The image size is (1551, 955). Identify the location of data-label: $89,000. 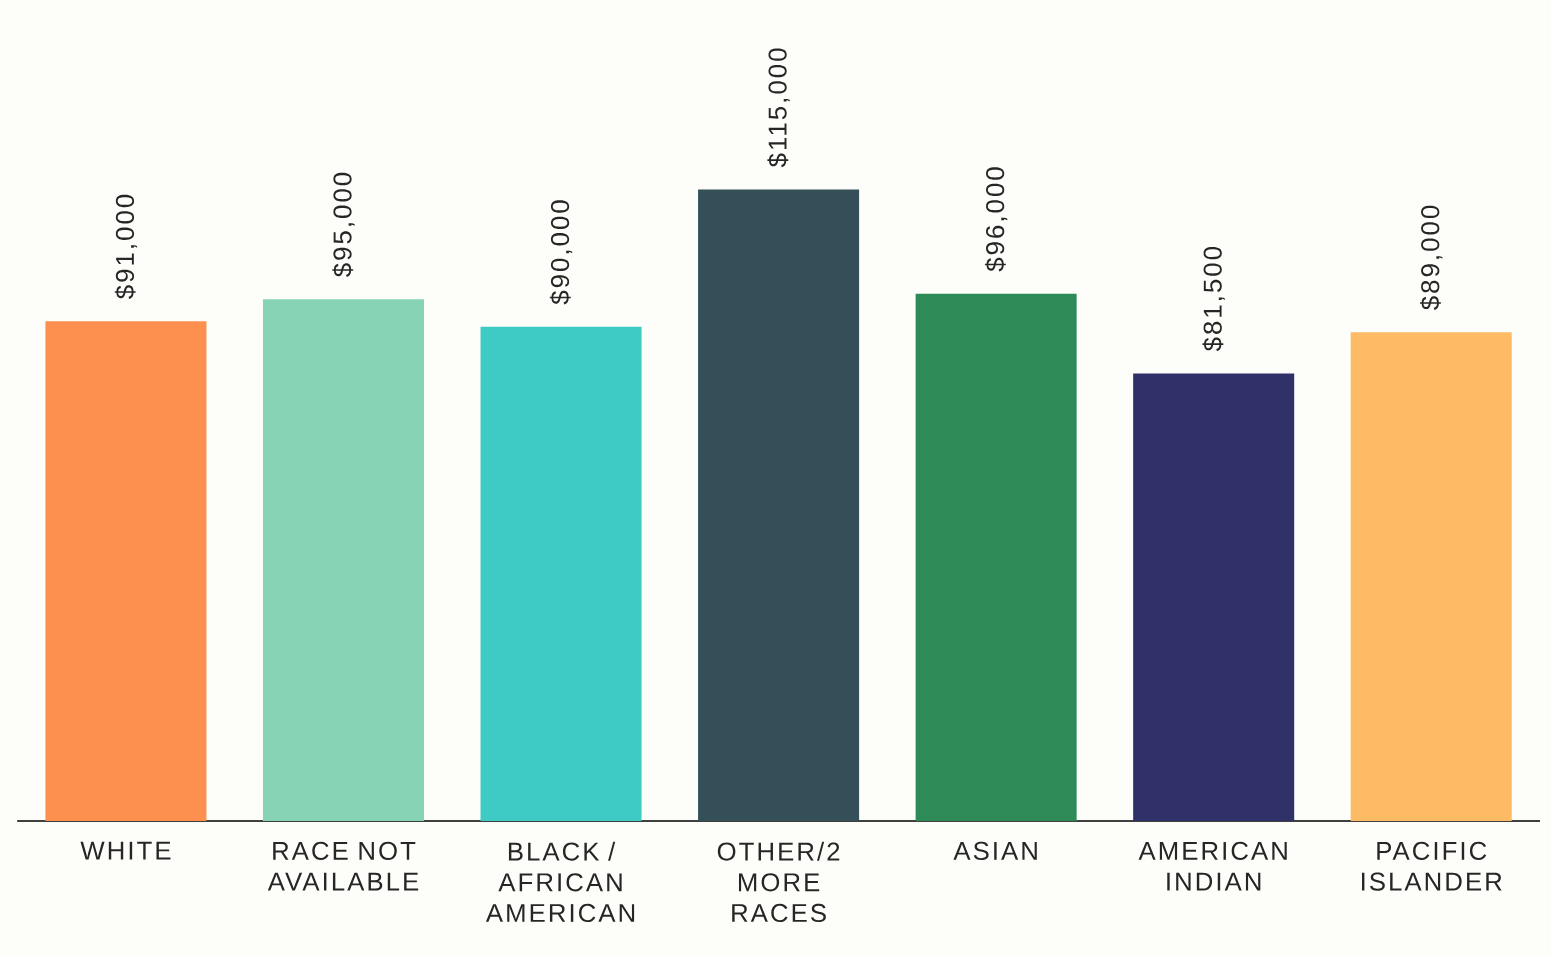
(1431, 257).